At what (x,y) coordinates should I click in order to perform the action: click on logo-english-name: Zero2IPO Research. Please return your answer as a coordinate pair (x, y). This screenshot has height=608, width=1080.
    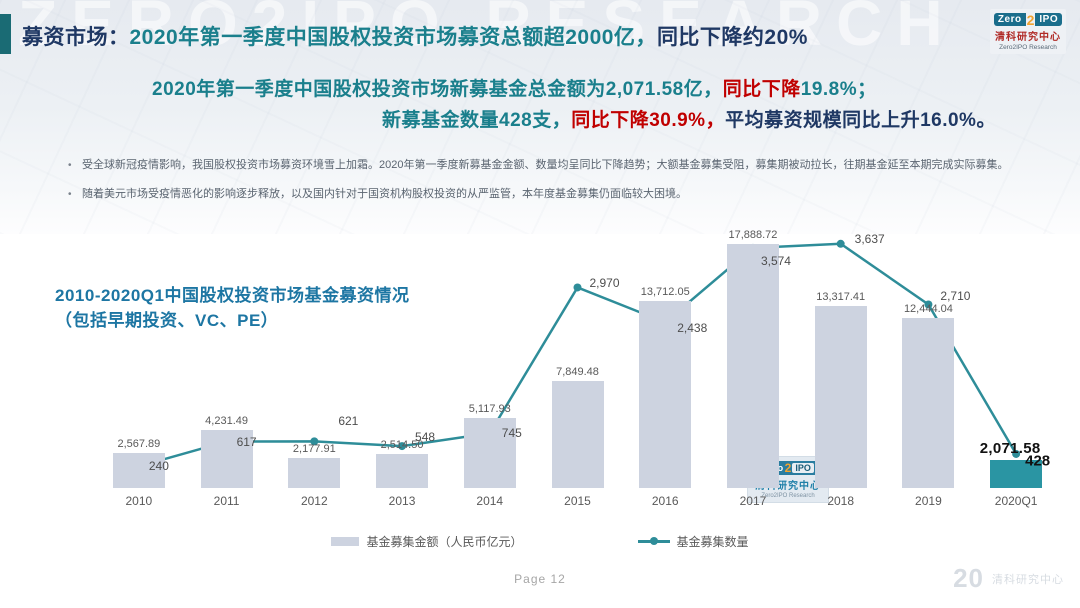
    Looking at the image, I should click on (1028, 47).